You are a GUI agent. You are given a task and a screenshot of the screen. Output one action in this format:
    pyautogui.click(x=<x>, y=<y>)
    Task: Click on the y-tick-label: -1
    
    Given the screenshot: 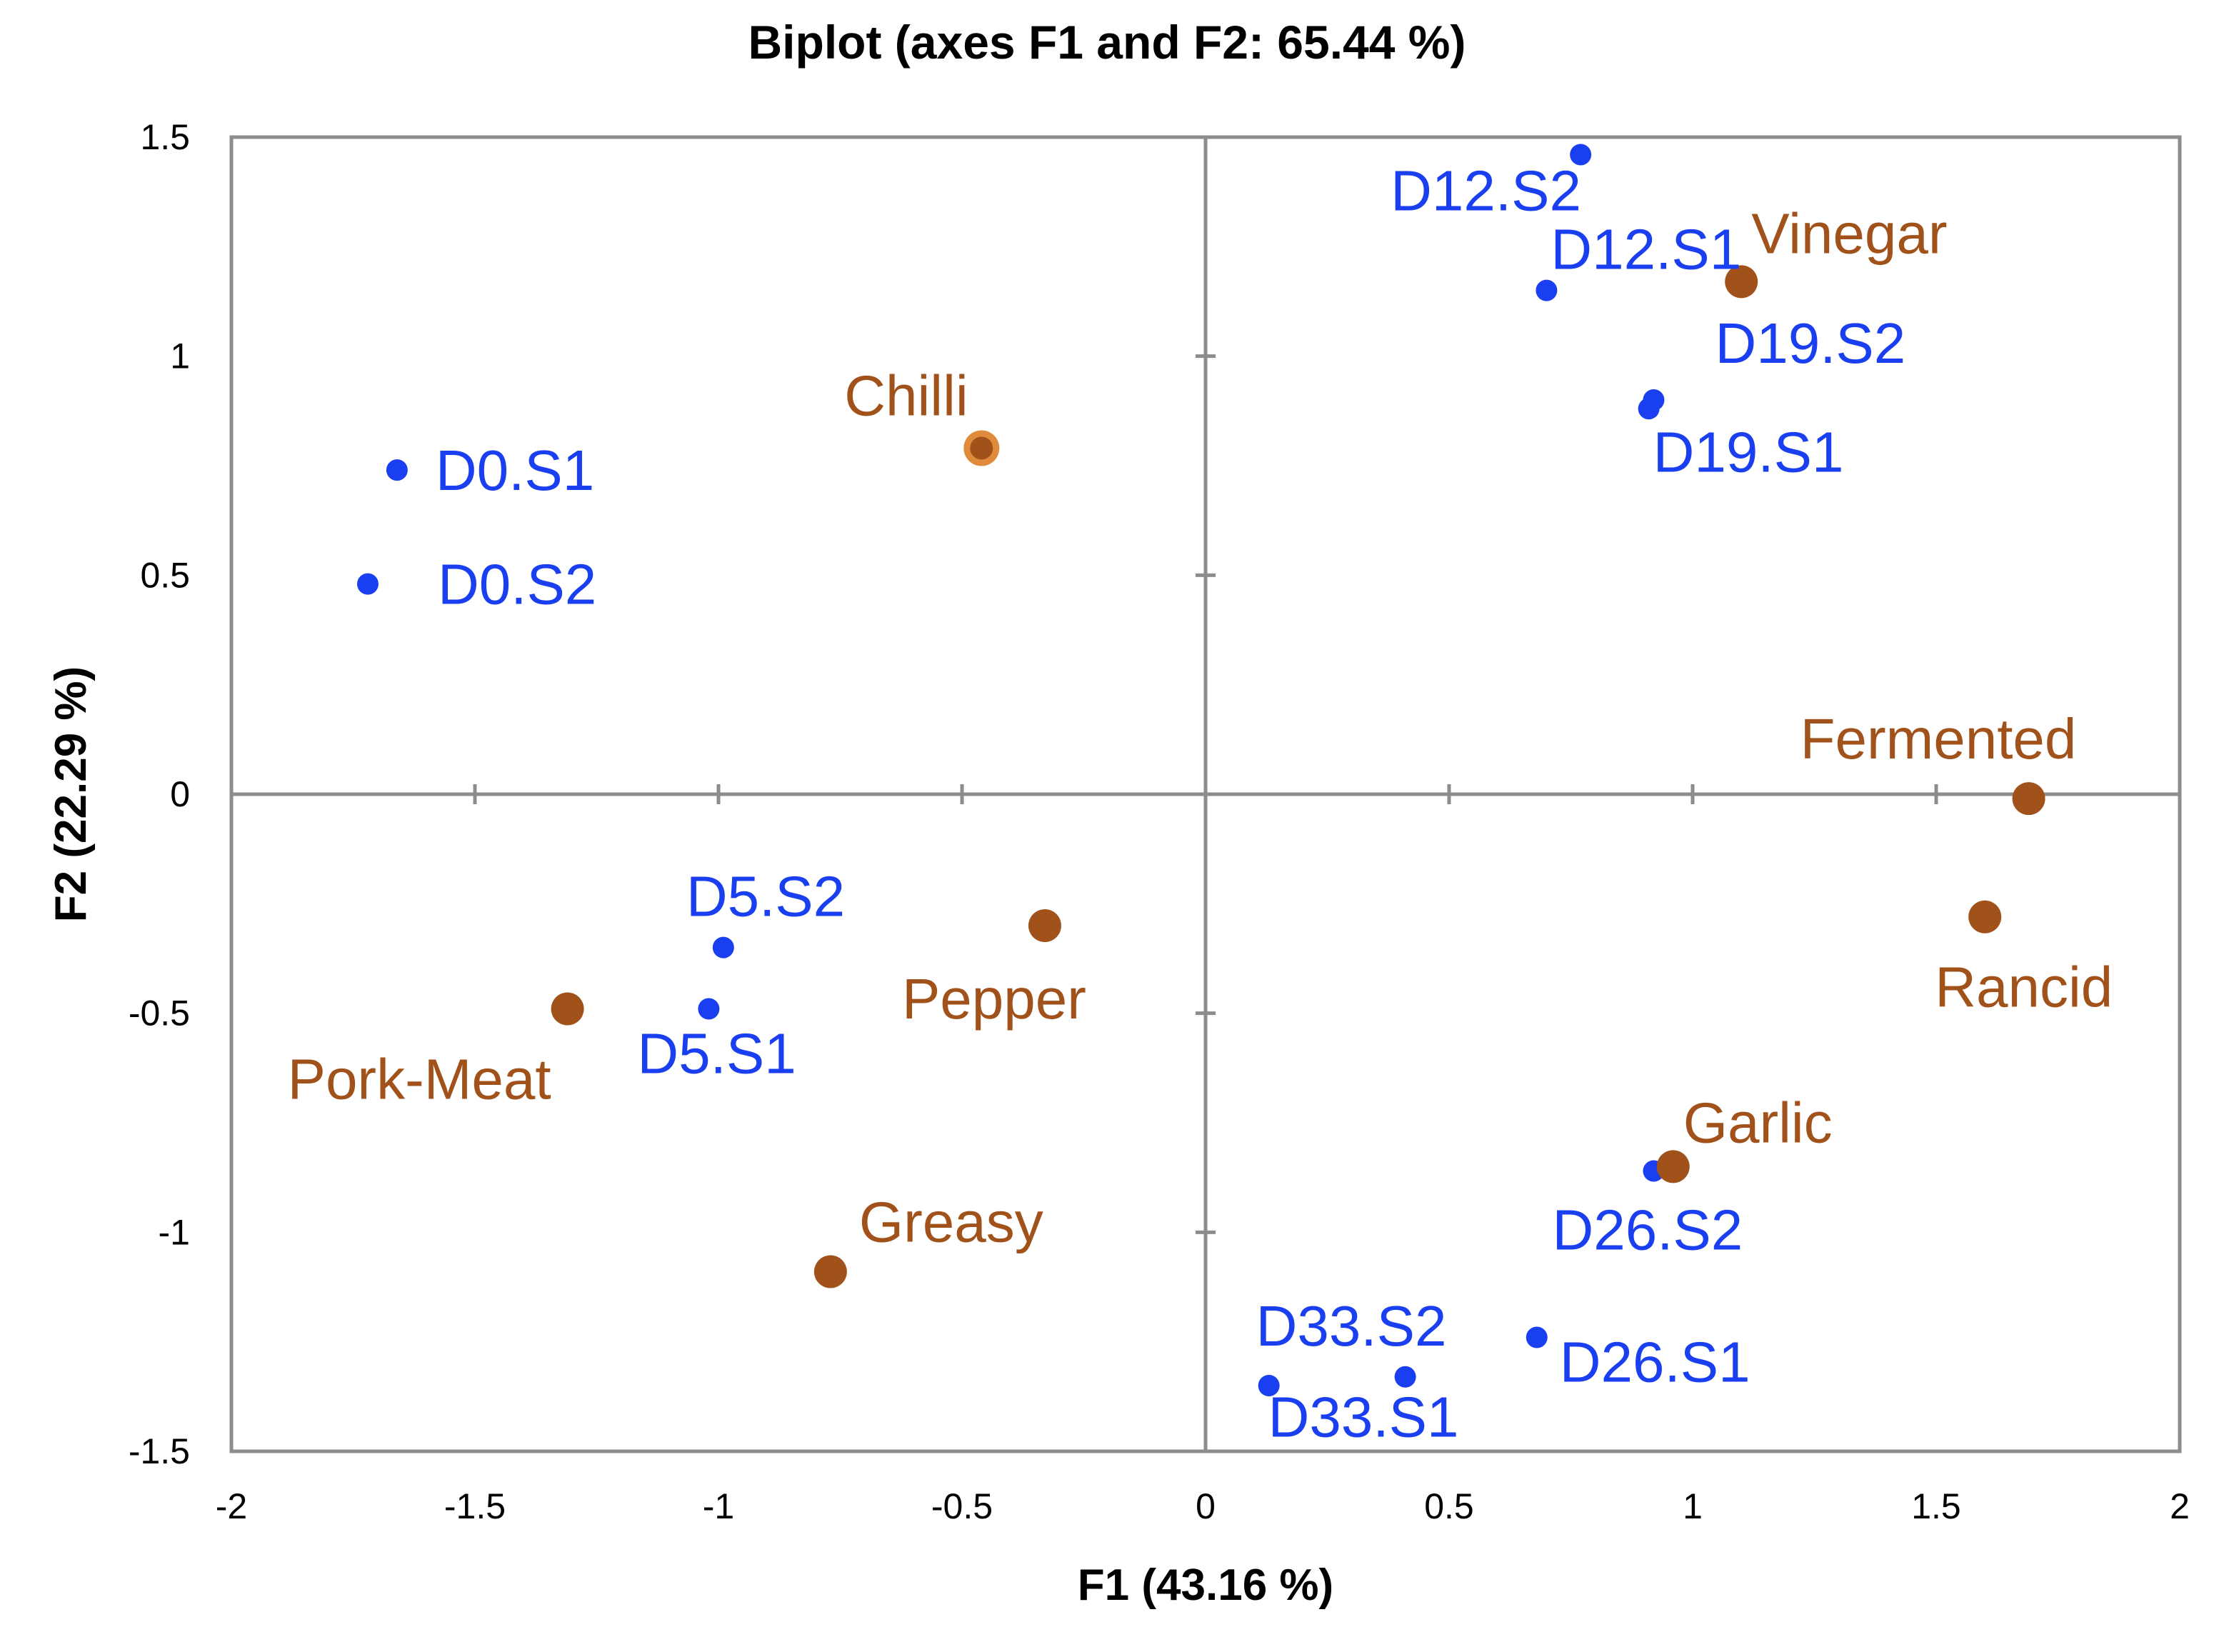 What is the action you would take?
    pyautogui.click(x=174, y=1232)
    